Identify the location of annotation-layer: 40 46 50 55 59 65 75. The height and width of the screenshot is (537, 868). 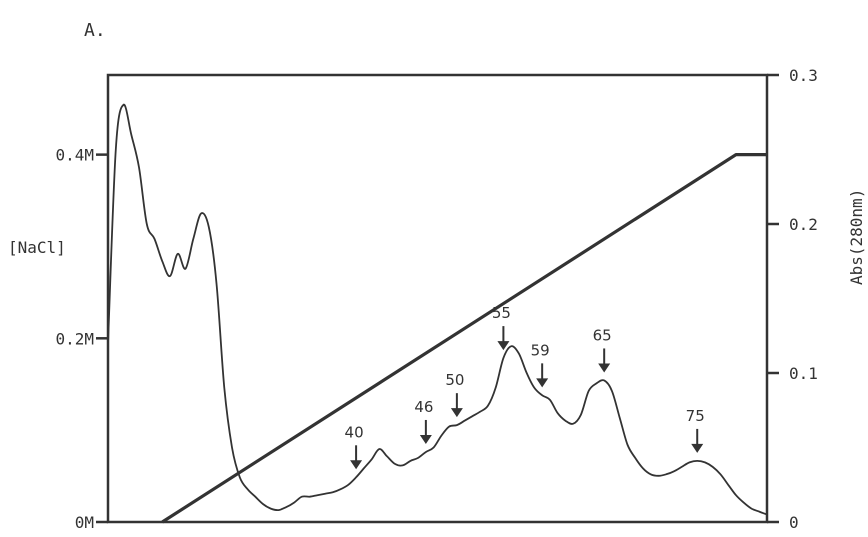
(525, 387).